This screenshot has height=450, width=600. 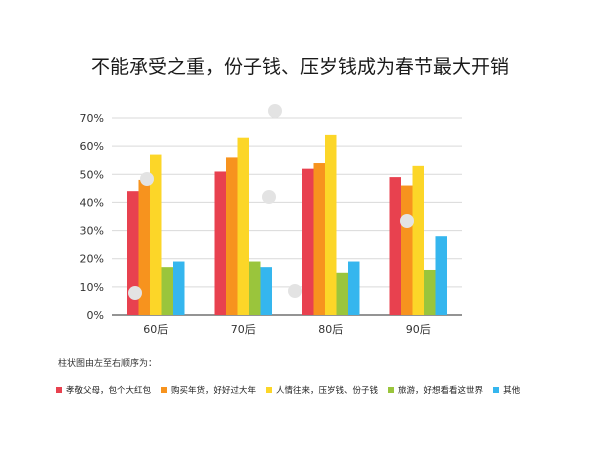 I want to click on y-tick-label: 50%, so click(x=92, y=174).